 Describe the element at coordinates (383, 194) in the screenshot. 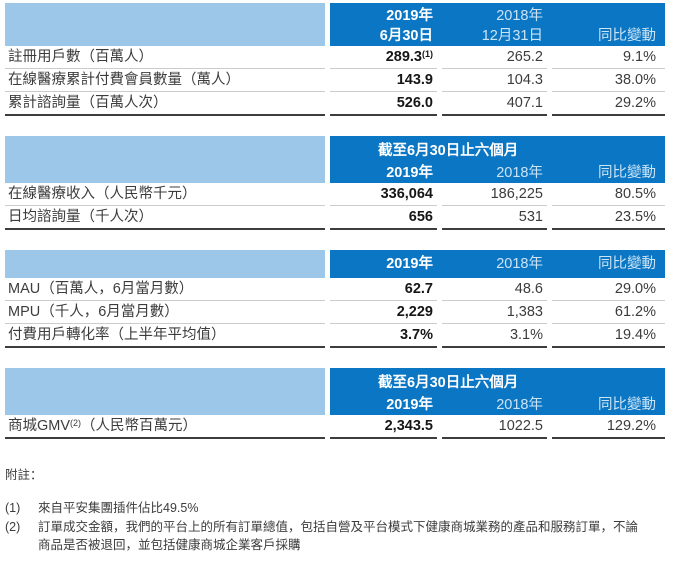

I see `value-2019: 336,064` at that location.